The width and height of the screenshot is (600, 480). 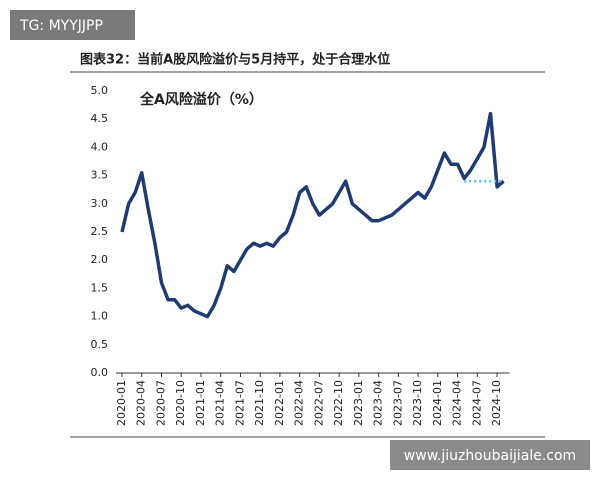 I want to click on x-tick-label: 2020-07, so click(x=160, y=403).